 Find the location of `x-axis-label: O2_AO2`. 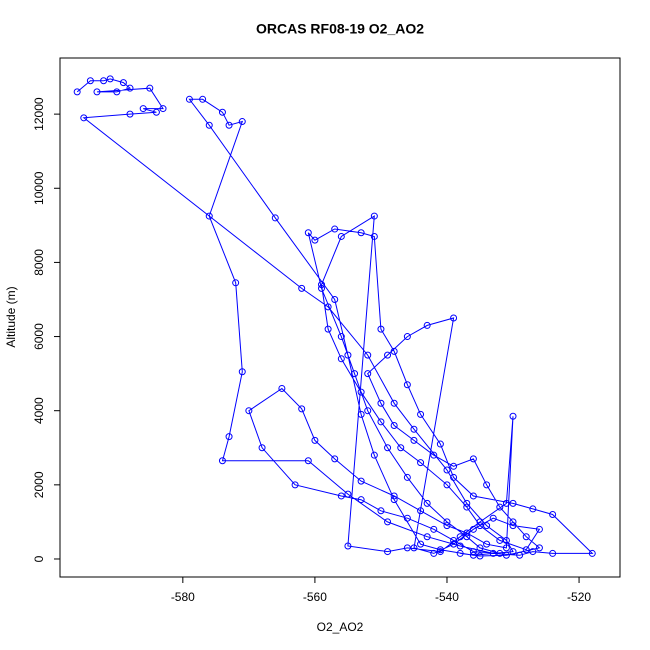

x-axis-label: O2_AO2 is located at coordinates (340, 627).